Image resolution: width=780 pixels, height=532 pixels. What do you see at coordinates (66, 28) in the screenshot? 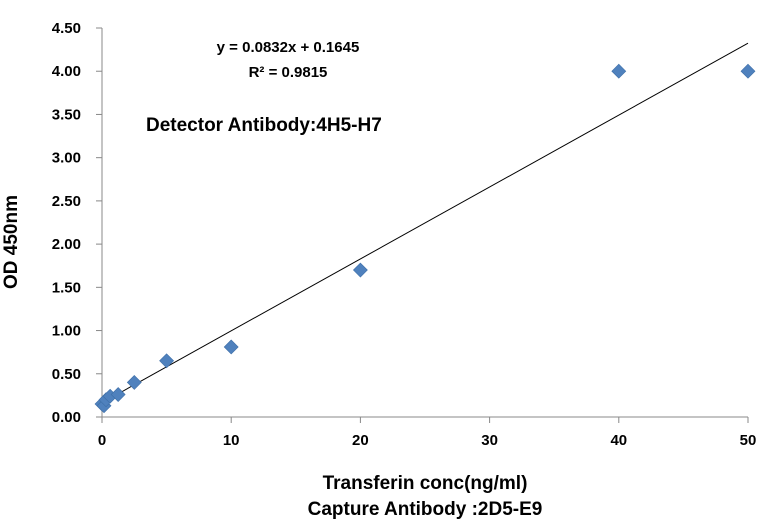
I see `y-tick-label: 4.50` at bounding box center [66, 28].